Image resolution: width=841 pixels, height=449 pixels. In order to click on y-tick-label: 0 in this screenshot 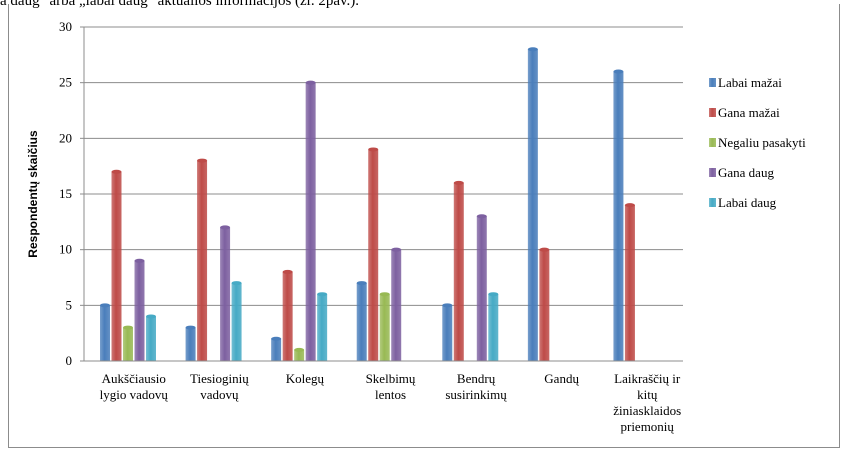, I will do `click(69, 360)`.